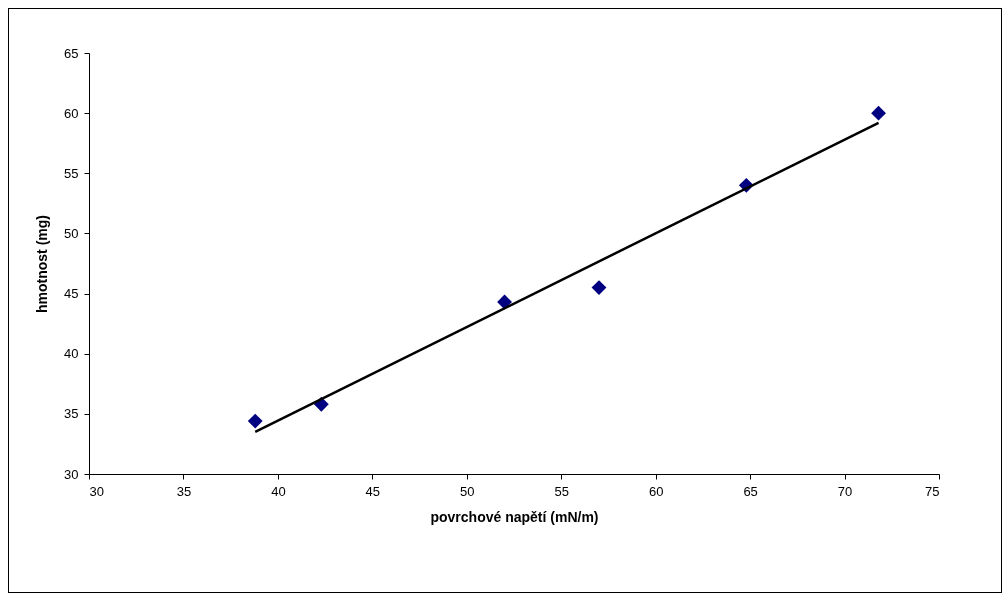 The image size is (1002, 593). What do you see at coordinates (71, 294) in the screenshot?
I see `y-tick-label: 45` at bounding box center [71, 294].